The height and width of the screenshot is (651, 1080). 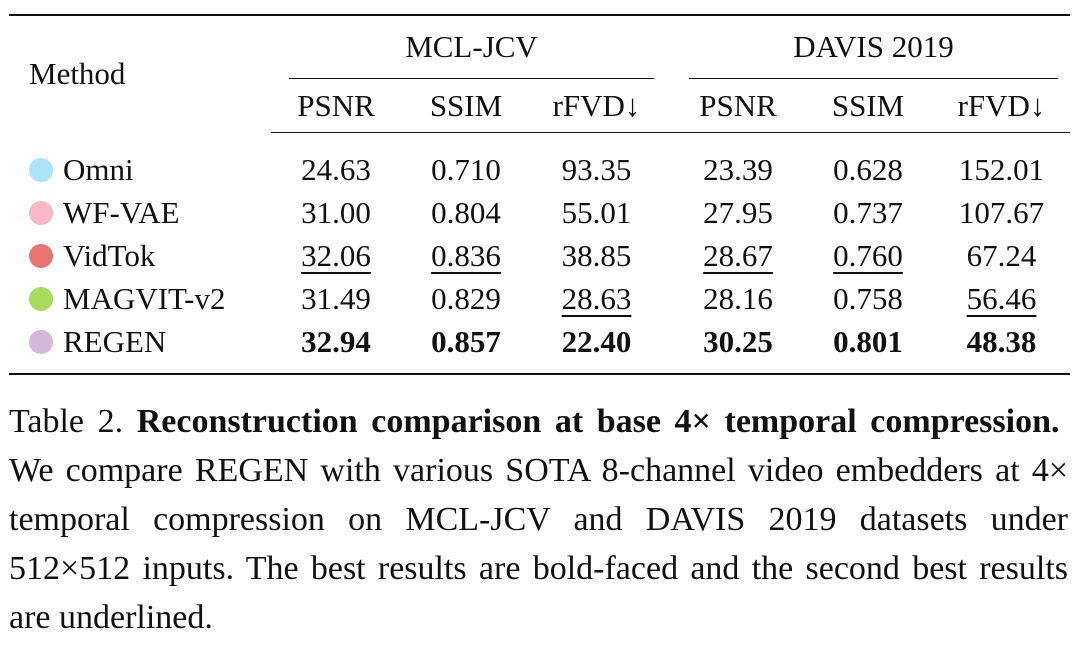 I want to click on value: 28.63, so click(x=596, y=298).